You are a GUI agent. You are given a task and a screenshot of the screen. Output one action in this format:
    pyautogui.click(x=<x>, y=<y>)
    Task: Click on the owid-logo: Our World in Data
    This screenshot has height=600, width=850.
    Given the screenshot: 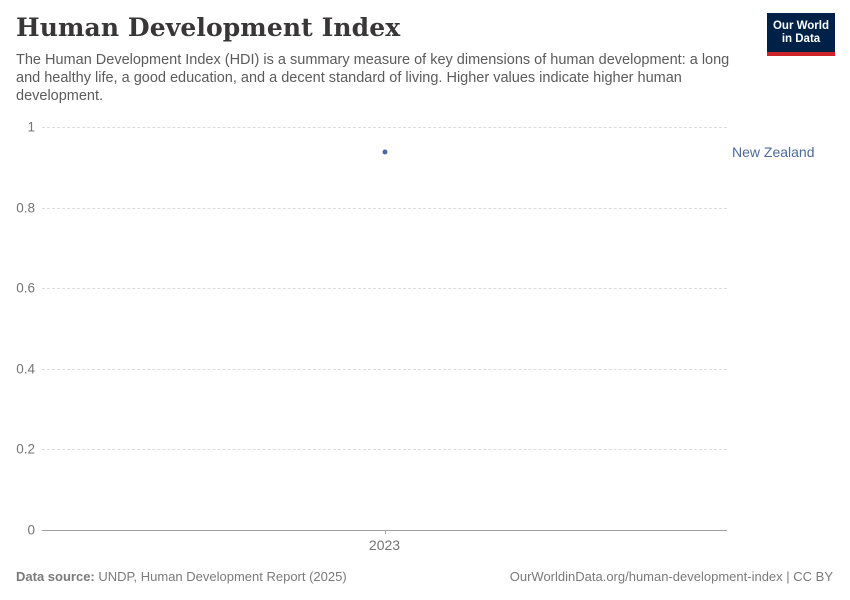 What is the action you would take?
    pyautogui.click(x=801, y=34)
    